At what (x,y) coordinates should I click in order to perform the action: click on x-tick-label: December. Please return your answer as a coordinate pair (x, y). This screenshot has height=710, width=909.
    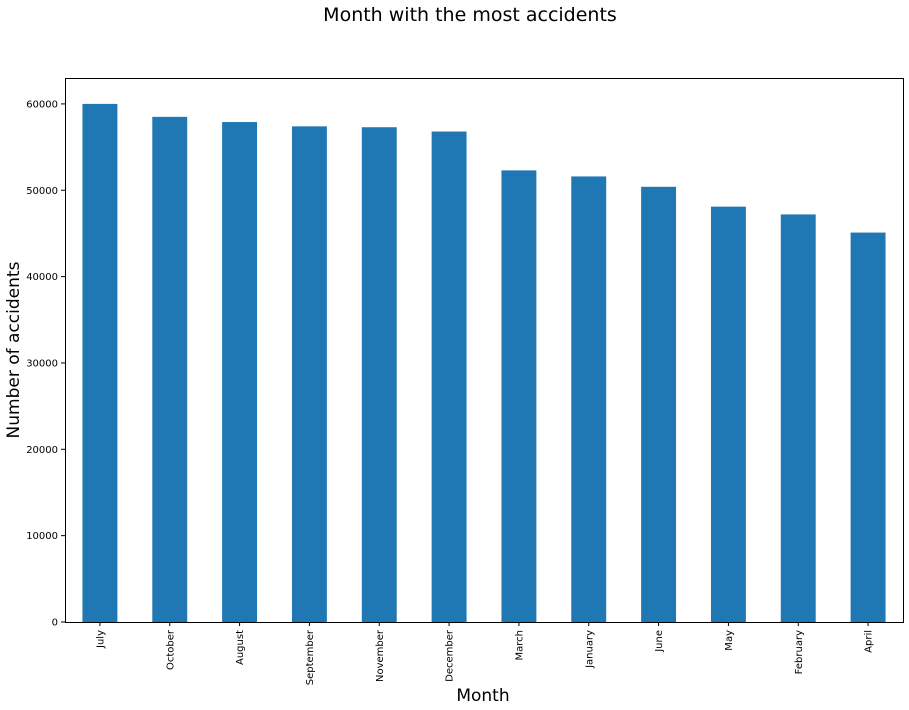
    Looking at the image, I should click on (450, 655).